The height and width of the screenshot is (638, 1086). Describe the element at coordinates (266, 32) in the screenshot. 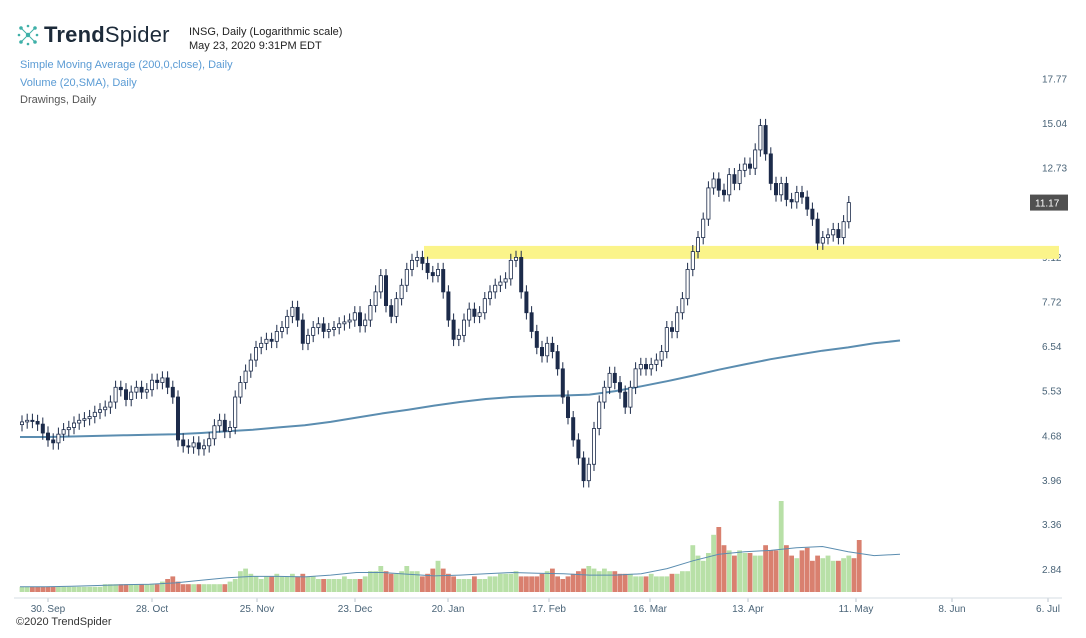

I see `symbol-title: INSG, Daily (Logarithmic scale)` at that location.